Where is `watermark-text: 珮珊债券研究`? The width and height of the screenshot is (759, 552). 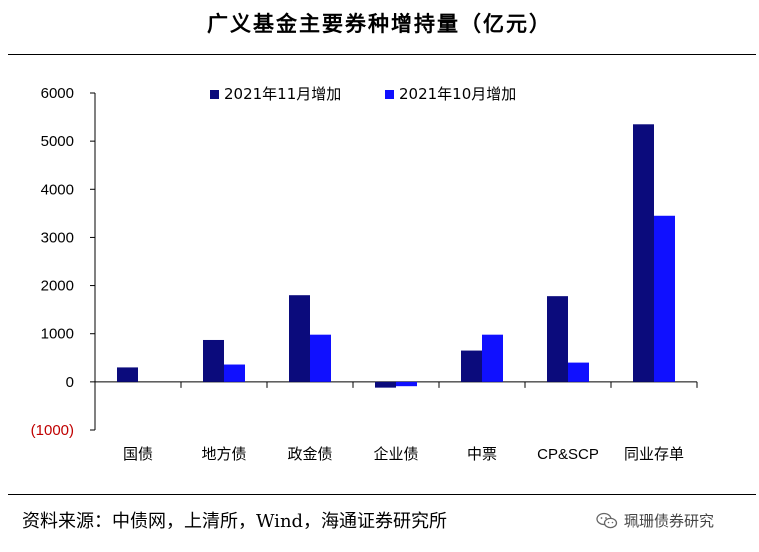
watermark-text: 珮珊债券研究 is located at coordinates (669, 521).